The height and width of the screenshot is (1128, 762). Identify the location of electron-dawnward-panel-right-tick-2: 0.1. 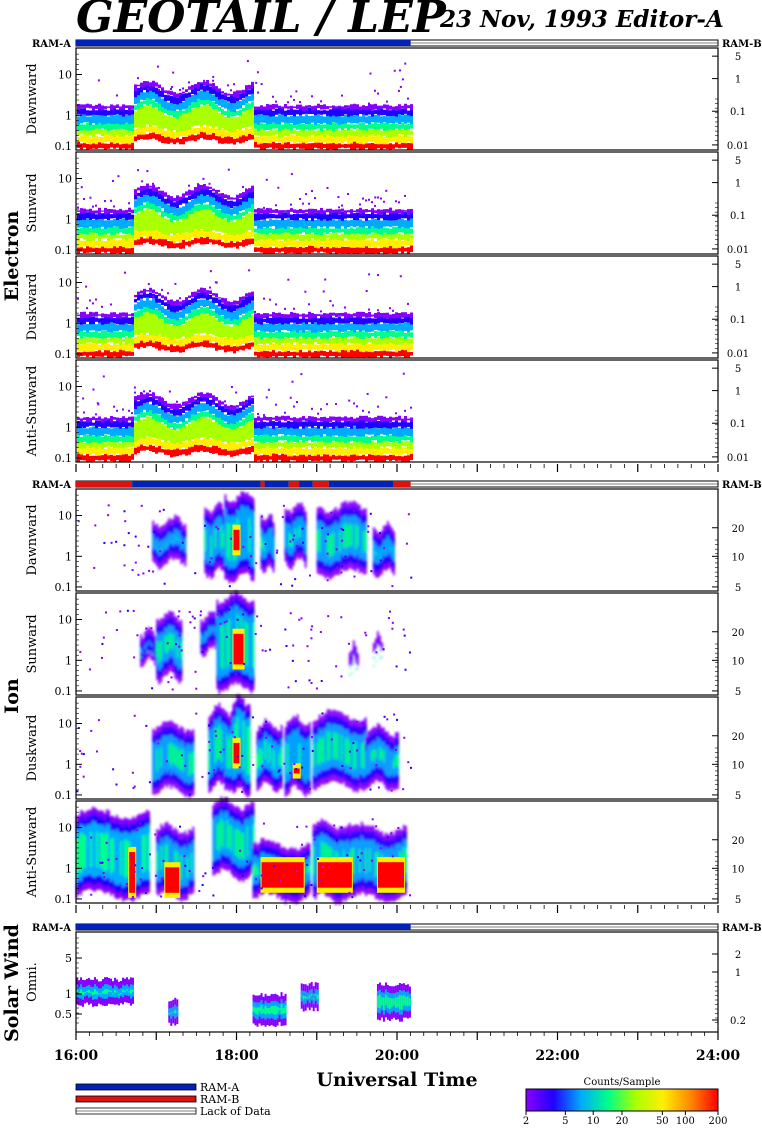
(738, 112).